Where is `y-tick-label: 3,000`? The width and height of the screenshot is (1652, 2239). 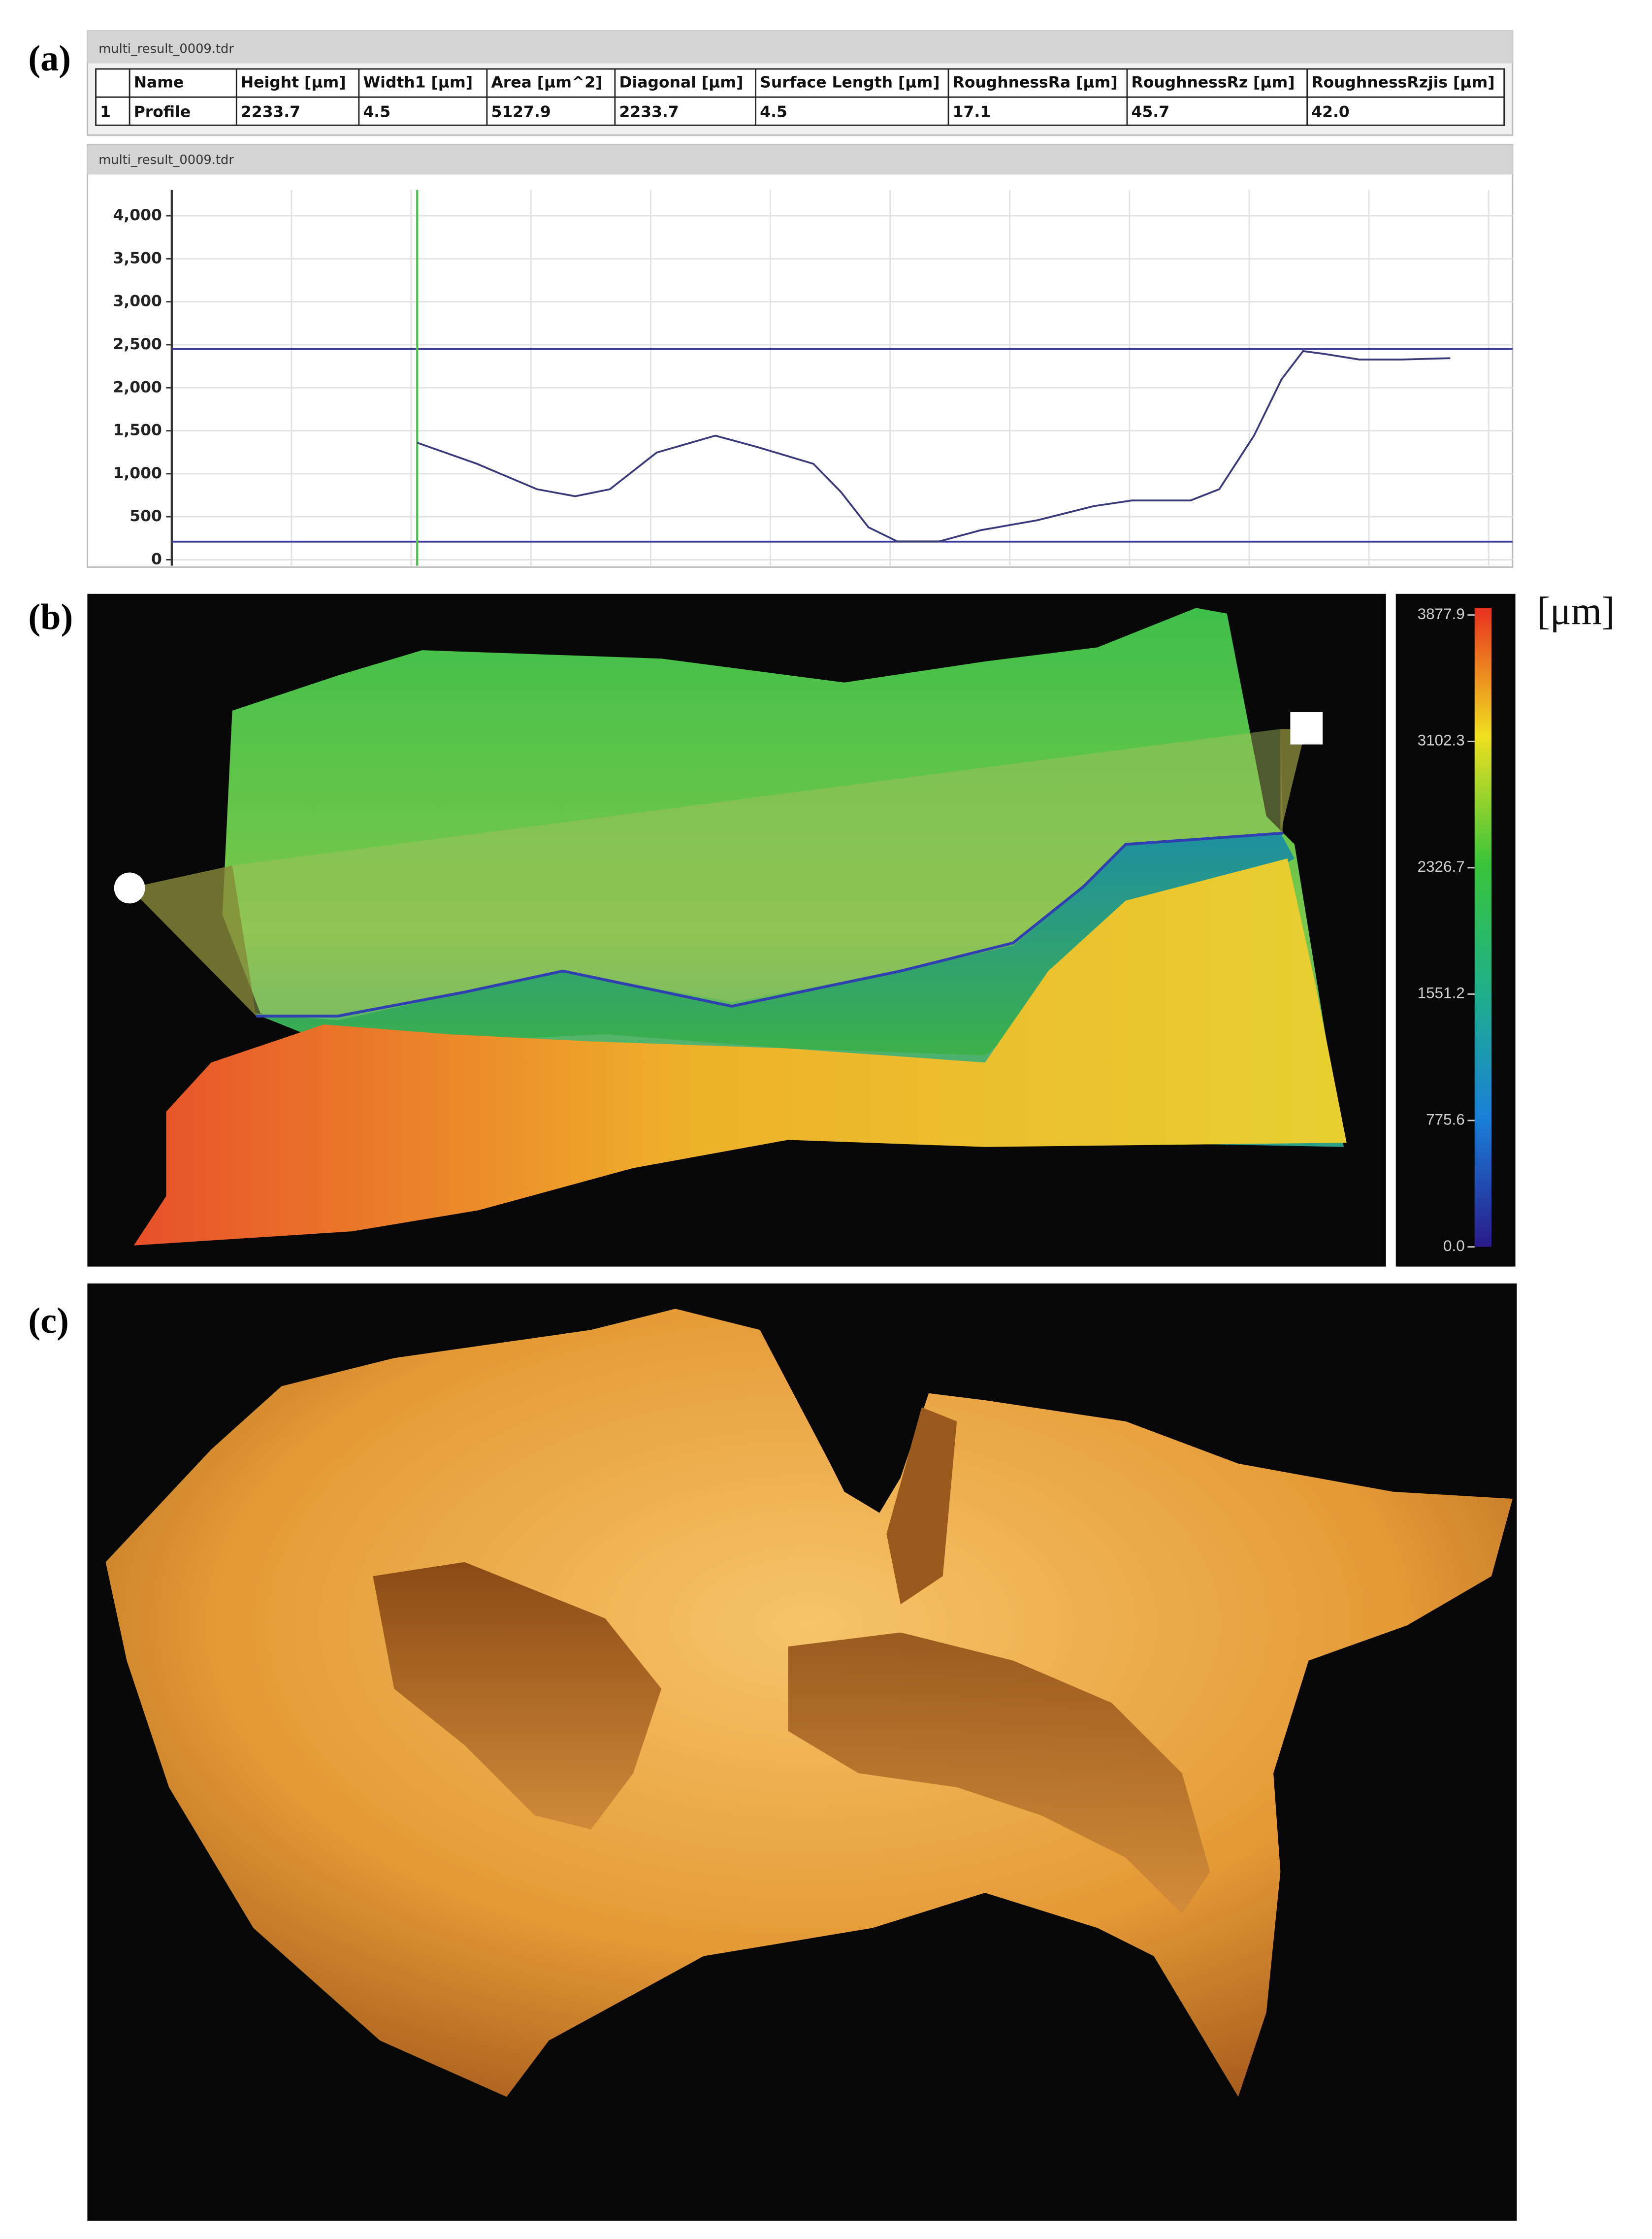 y-tick-label: 3,000 is located at coordinates (137, 302).